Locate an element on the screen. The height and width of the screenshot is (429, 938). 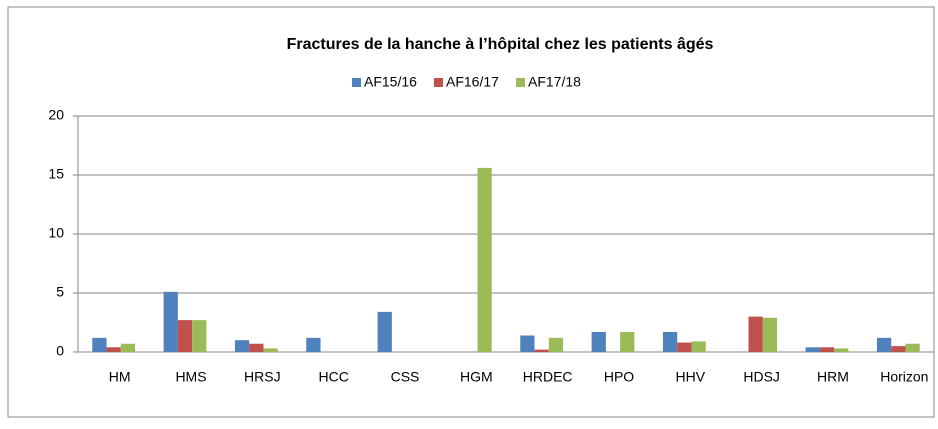
x-tick-label: HMS is located at coordinates (190, 377).